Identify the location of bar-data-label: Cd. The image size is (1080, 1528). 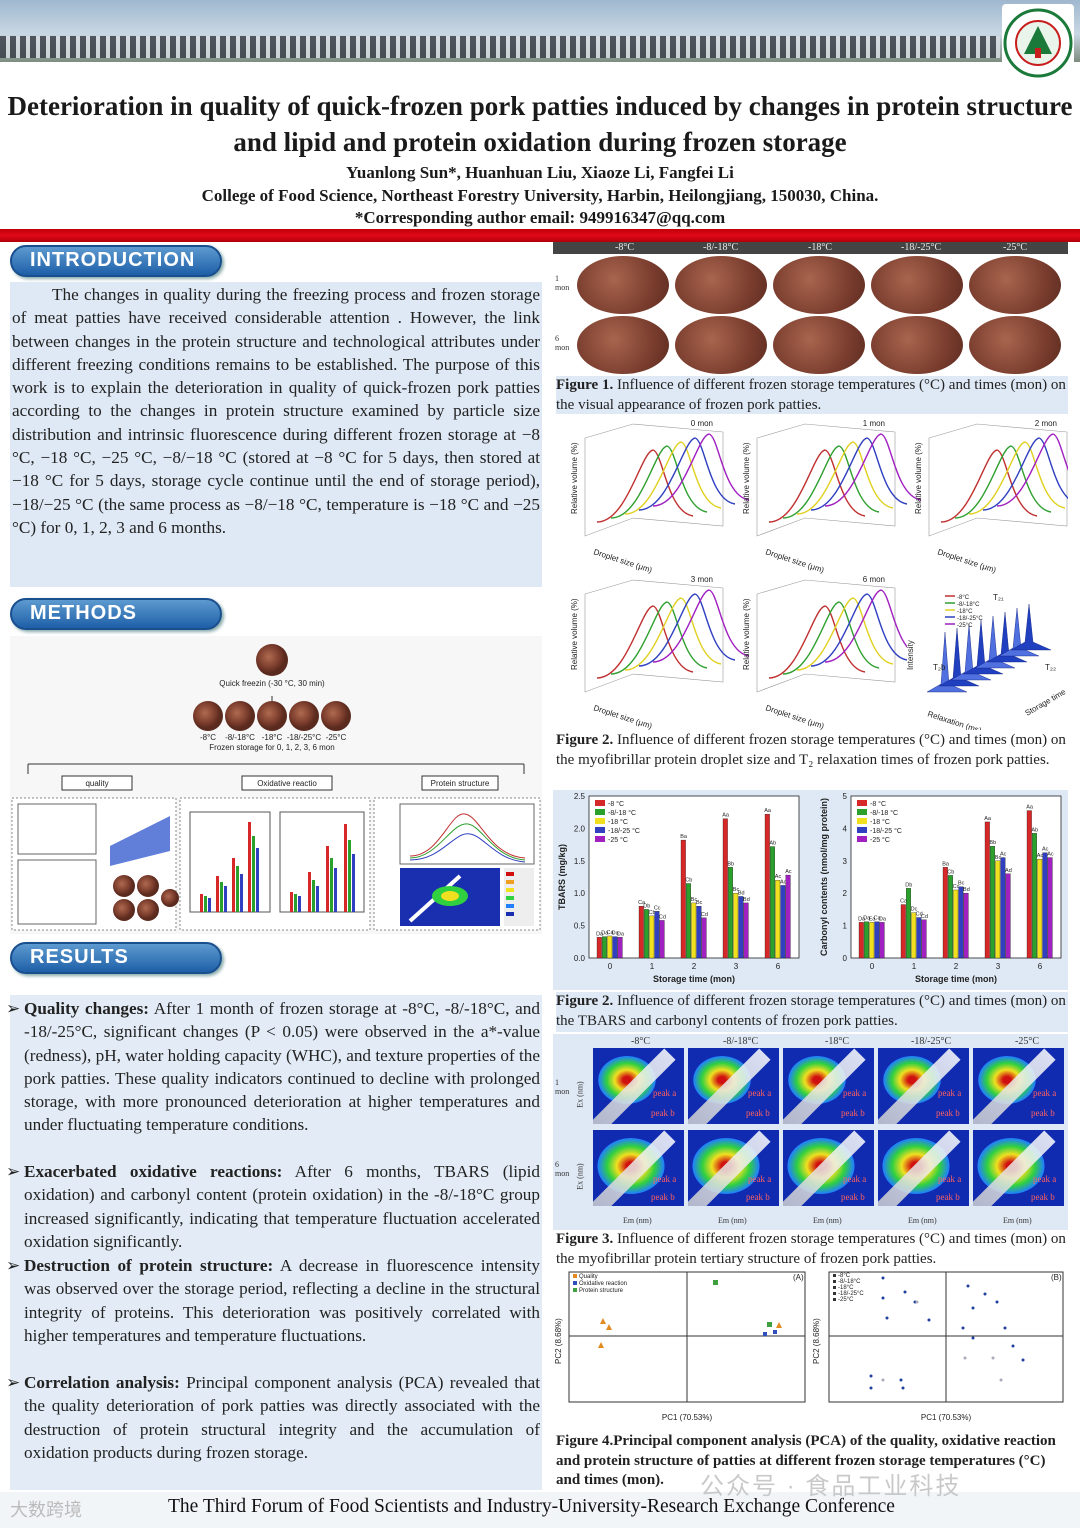
(662, 917).